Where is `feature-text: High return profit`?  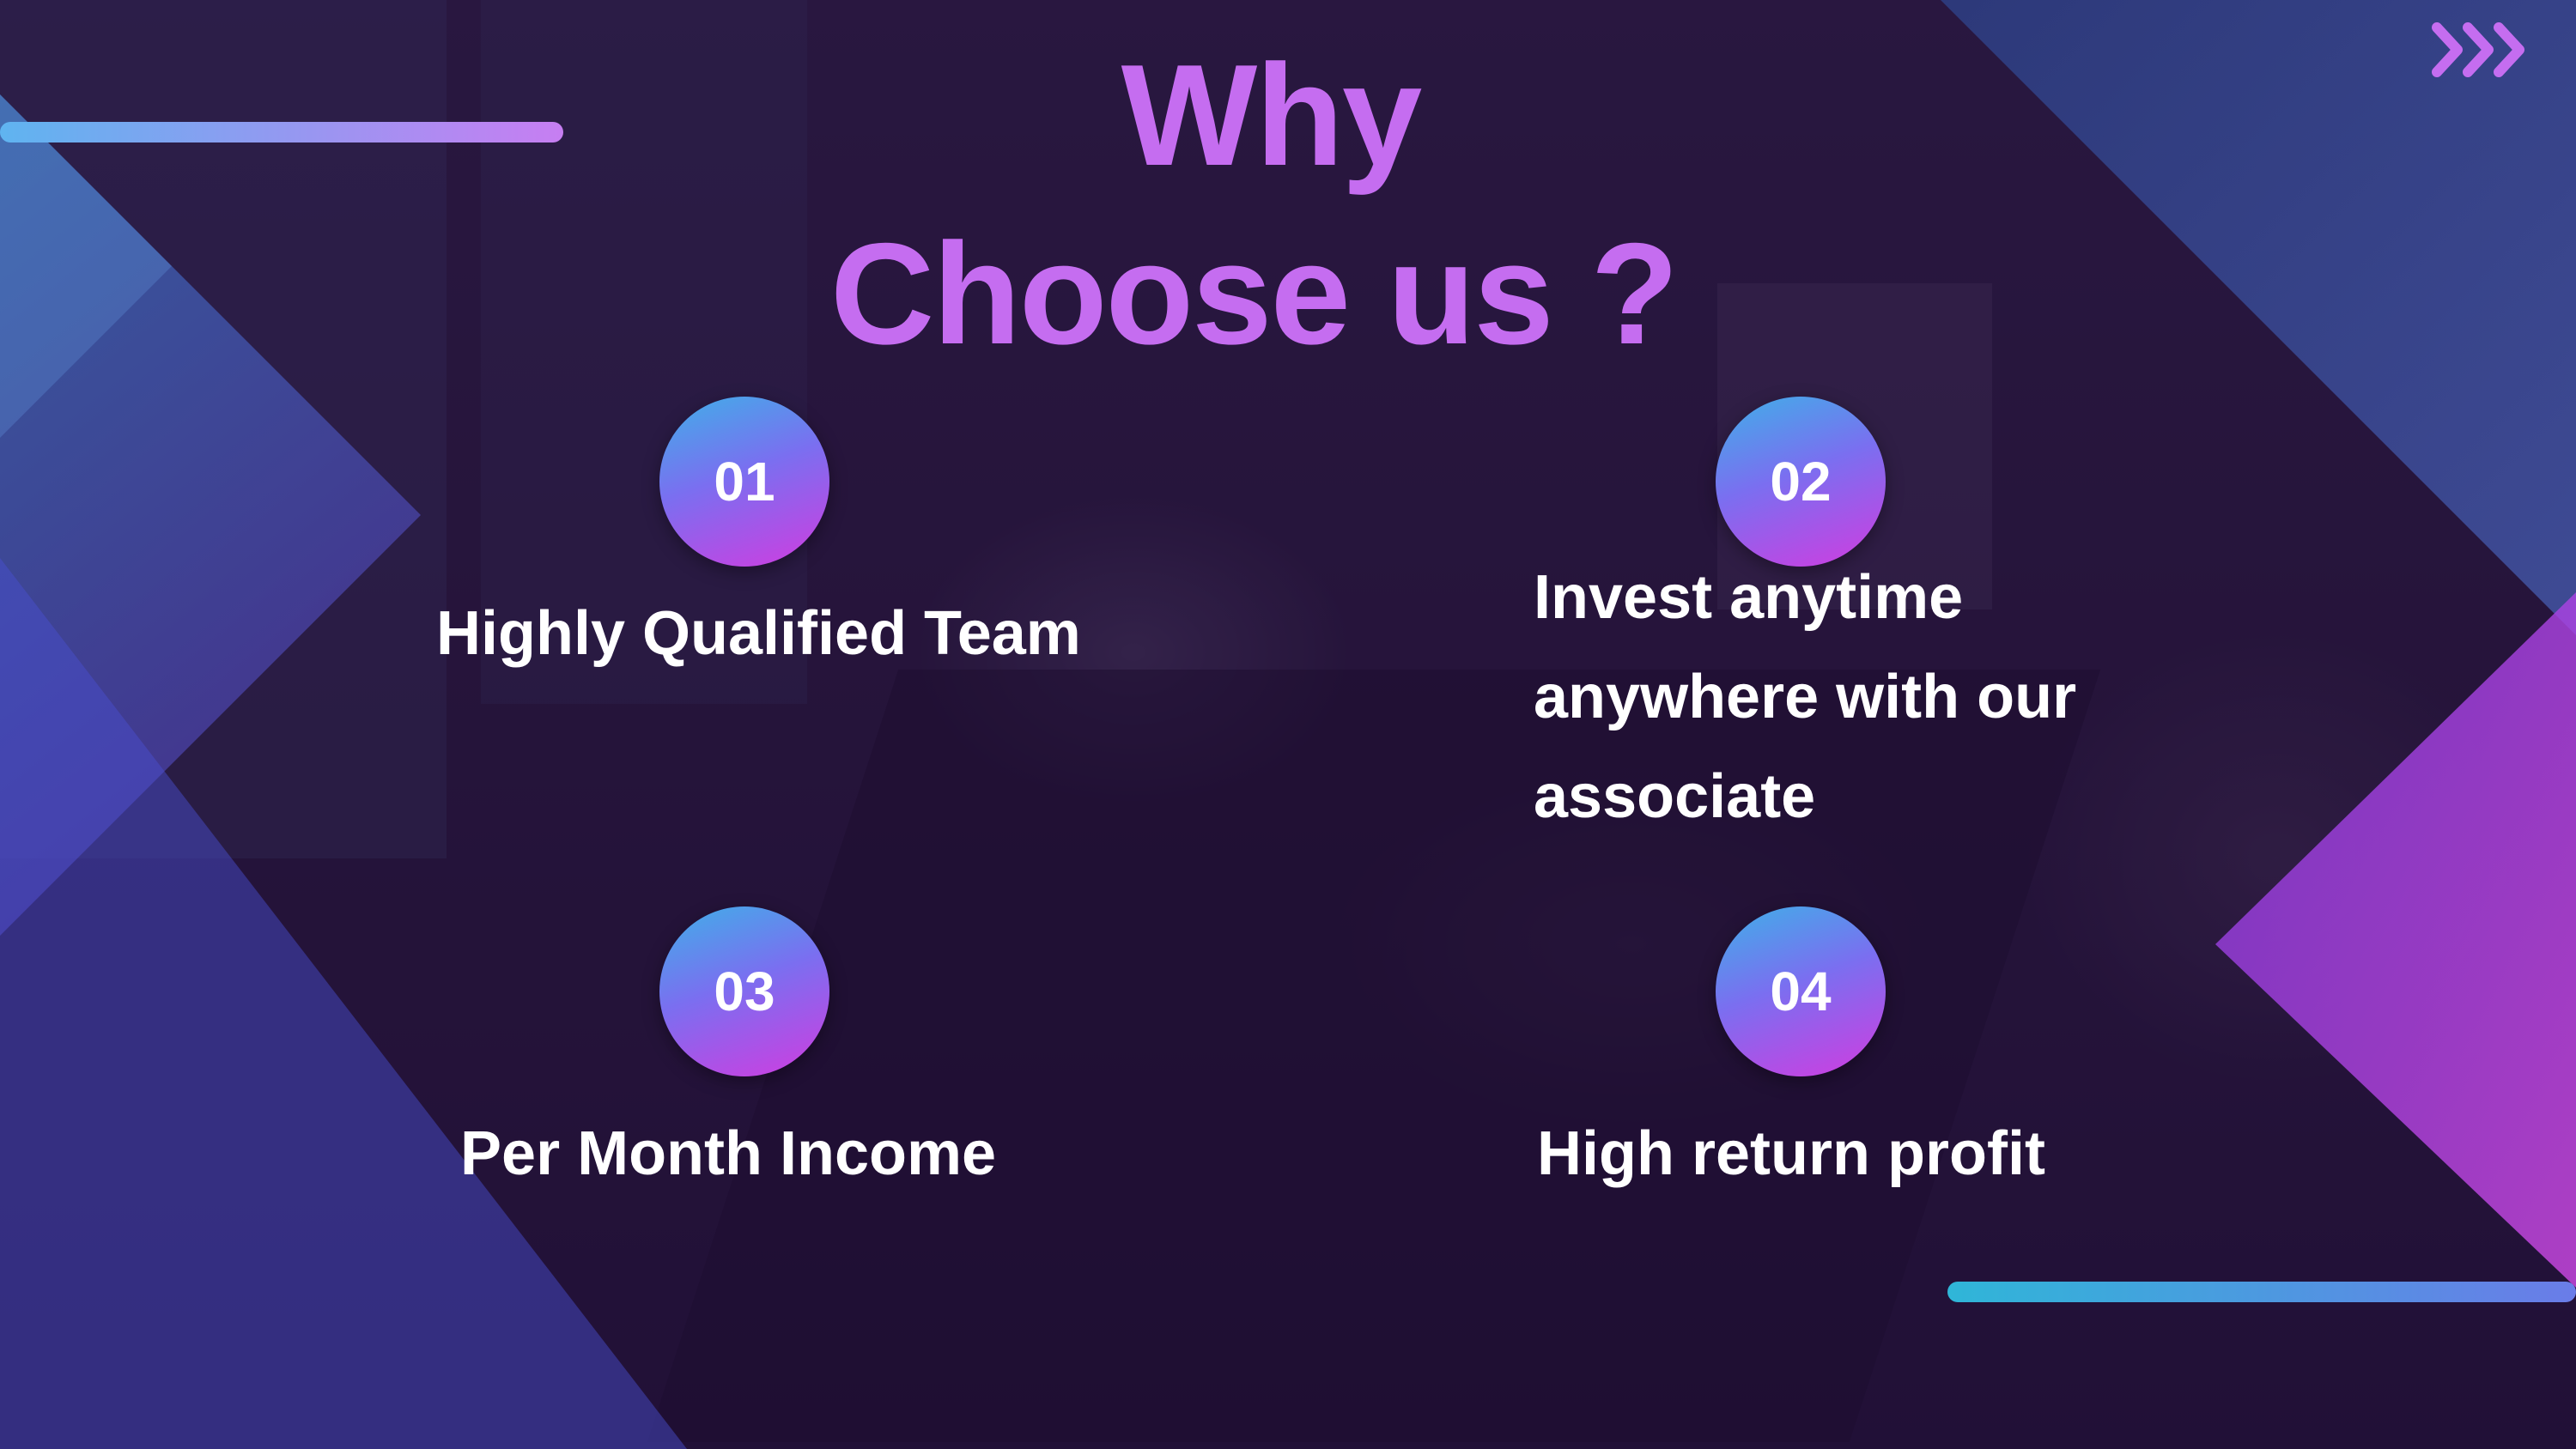 feature-text: High return profit is located at coordinates (1791, 1153).